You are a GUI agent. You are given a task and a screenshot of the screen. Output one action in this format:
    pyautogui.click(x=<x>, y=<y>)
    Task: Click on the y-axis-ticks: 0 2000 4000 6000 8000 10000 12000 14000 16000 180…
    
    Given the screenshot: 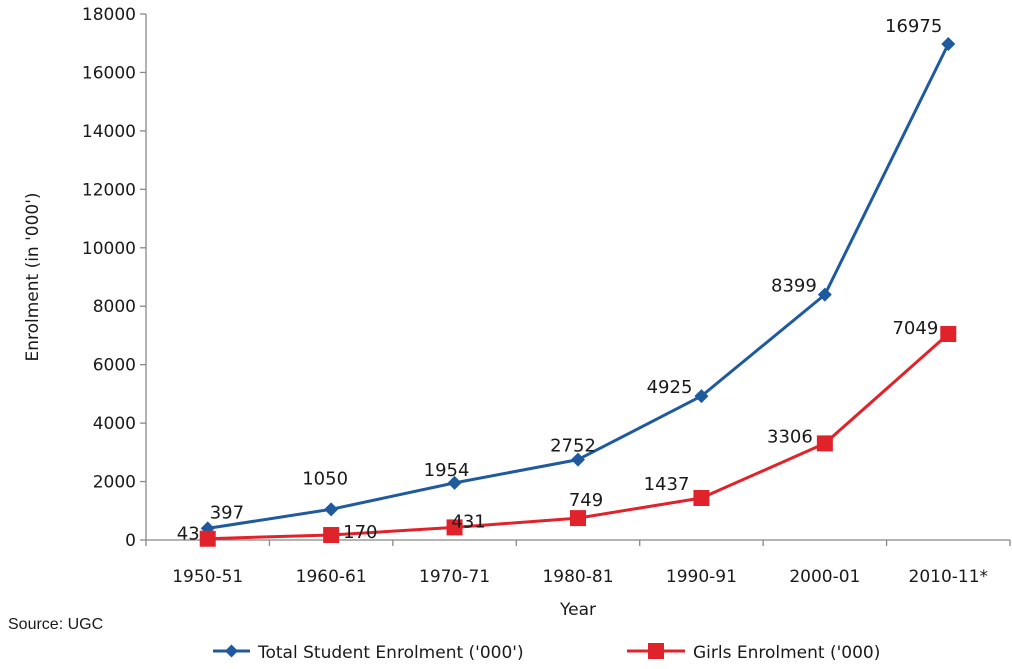 What is the action you would take?
    pyautogui.click(x=114, y=278)
    